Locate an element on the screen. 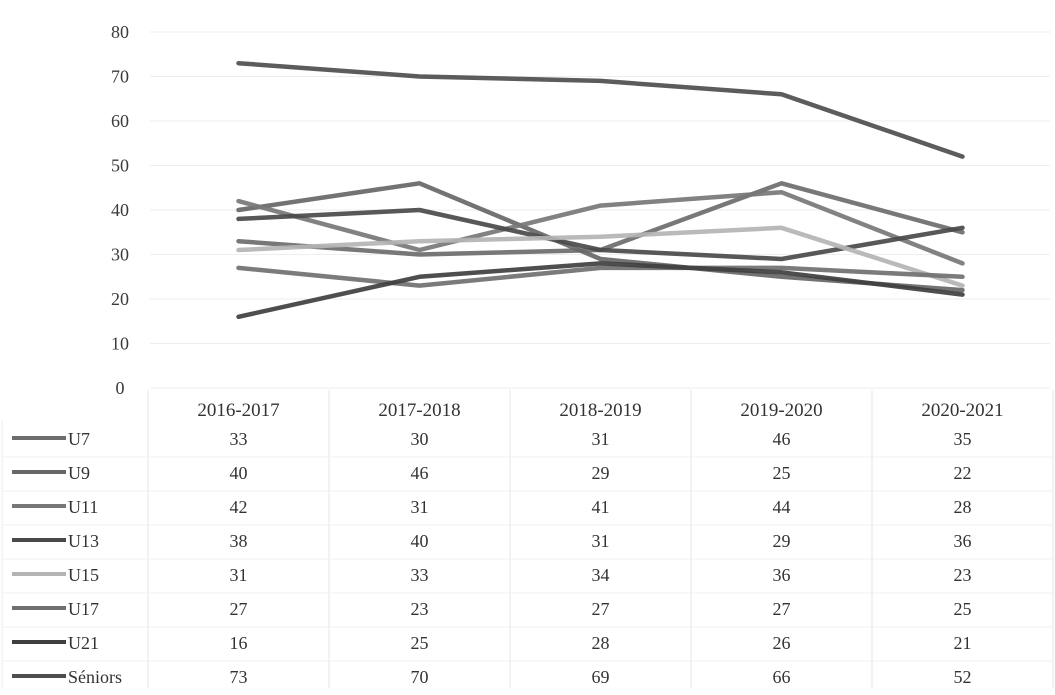 Image resolution: width=1055 pixels, height=695 pixels. data-label-u21-2019-2020: 26 is located at coordinates (782, 643).